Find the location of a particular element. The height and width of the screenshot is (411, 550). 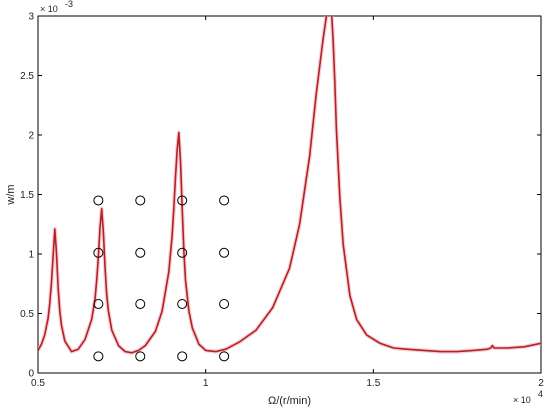

y-exponent: -3 is located at coordinates (69, 4).